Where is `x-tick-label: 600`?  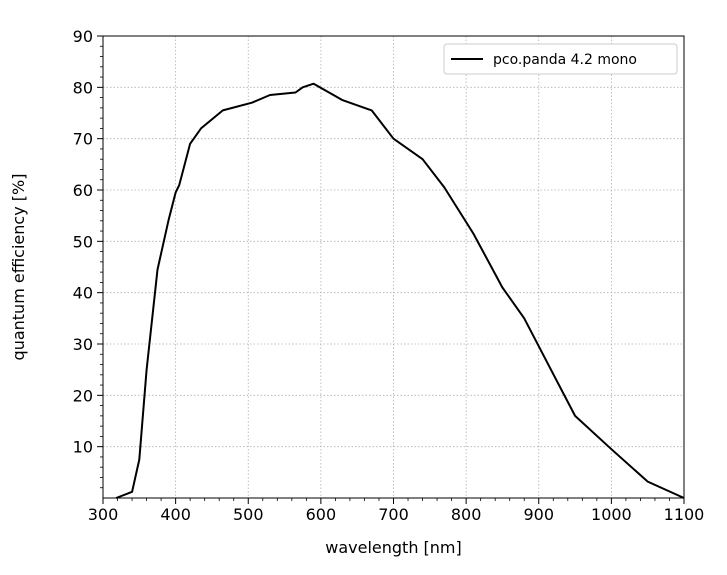 x-tick-label: 600 is located at coordinates (321, 514).